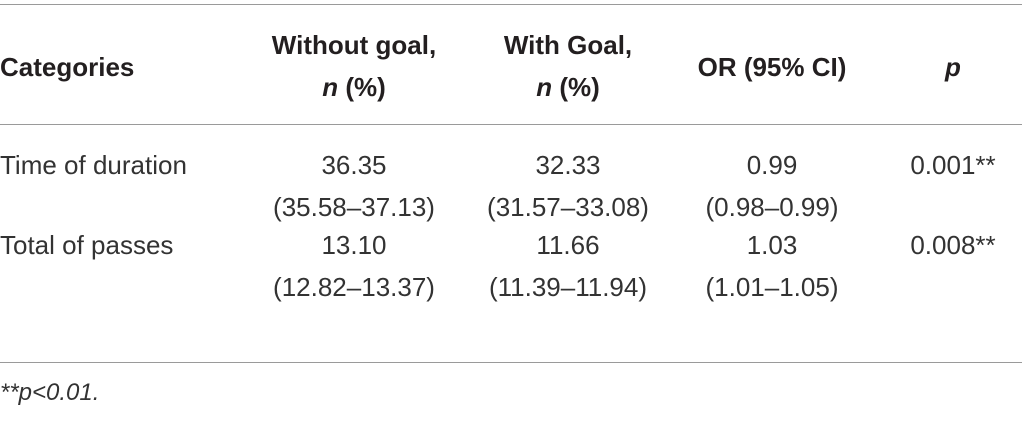 The height and width of the screenshot is (421, 1022). I want to click on table-top-rule, so click(511, 4).